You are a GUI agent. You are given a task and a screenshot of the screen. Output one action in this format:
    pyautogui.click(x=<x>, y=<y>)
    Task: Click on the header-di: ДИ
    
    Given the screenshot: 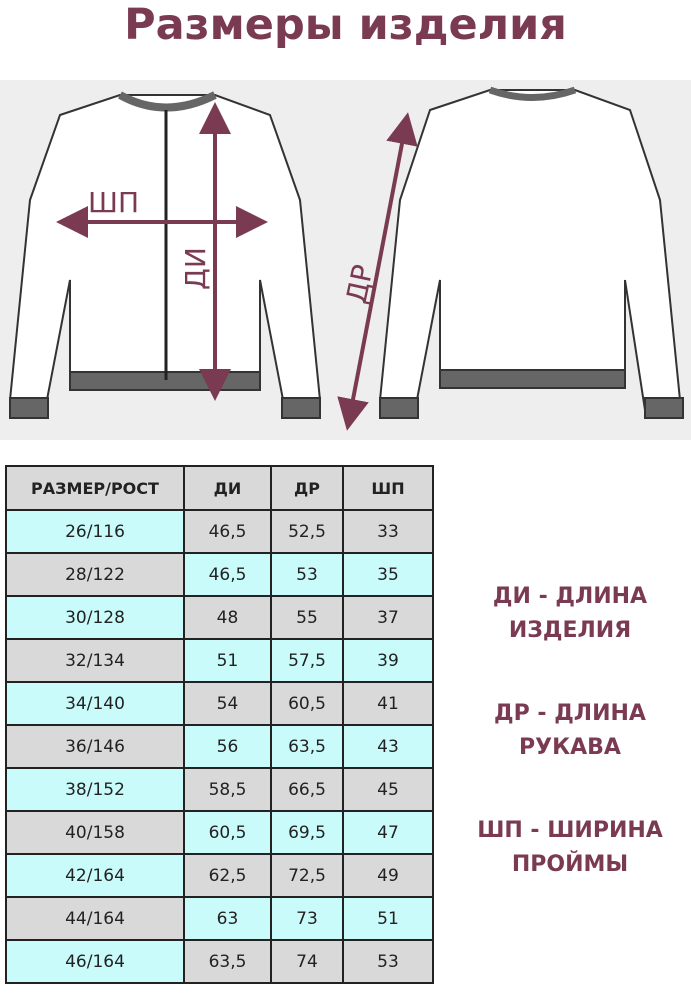 What is the action you would take?
    pyautogui.click(x=227, y=488)
    